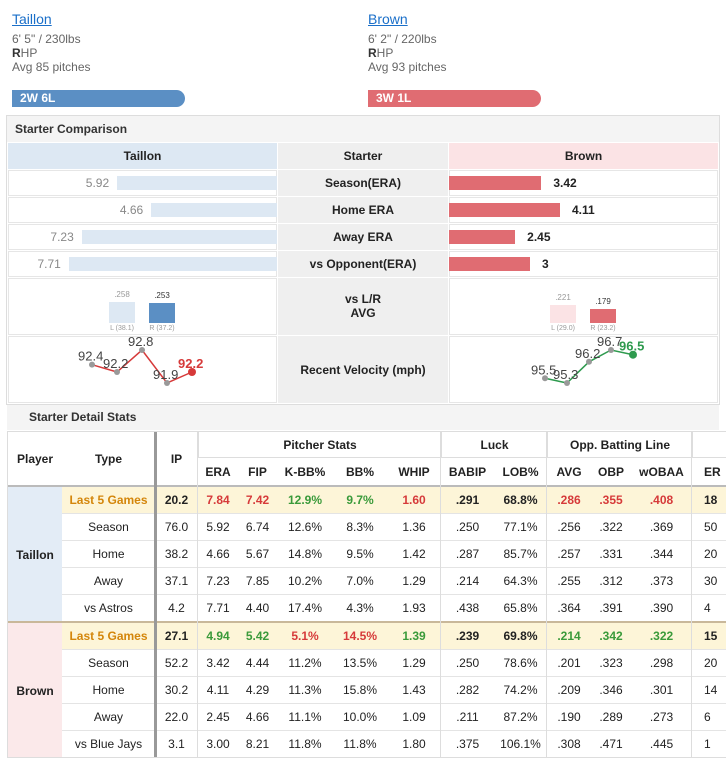  Describe the element at coordinates (131, 210) in the screenshot. I see `value-left: 4.66` at that location.